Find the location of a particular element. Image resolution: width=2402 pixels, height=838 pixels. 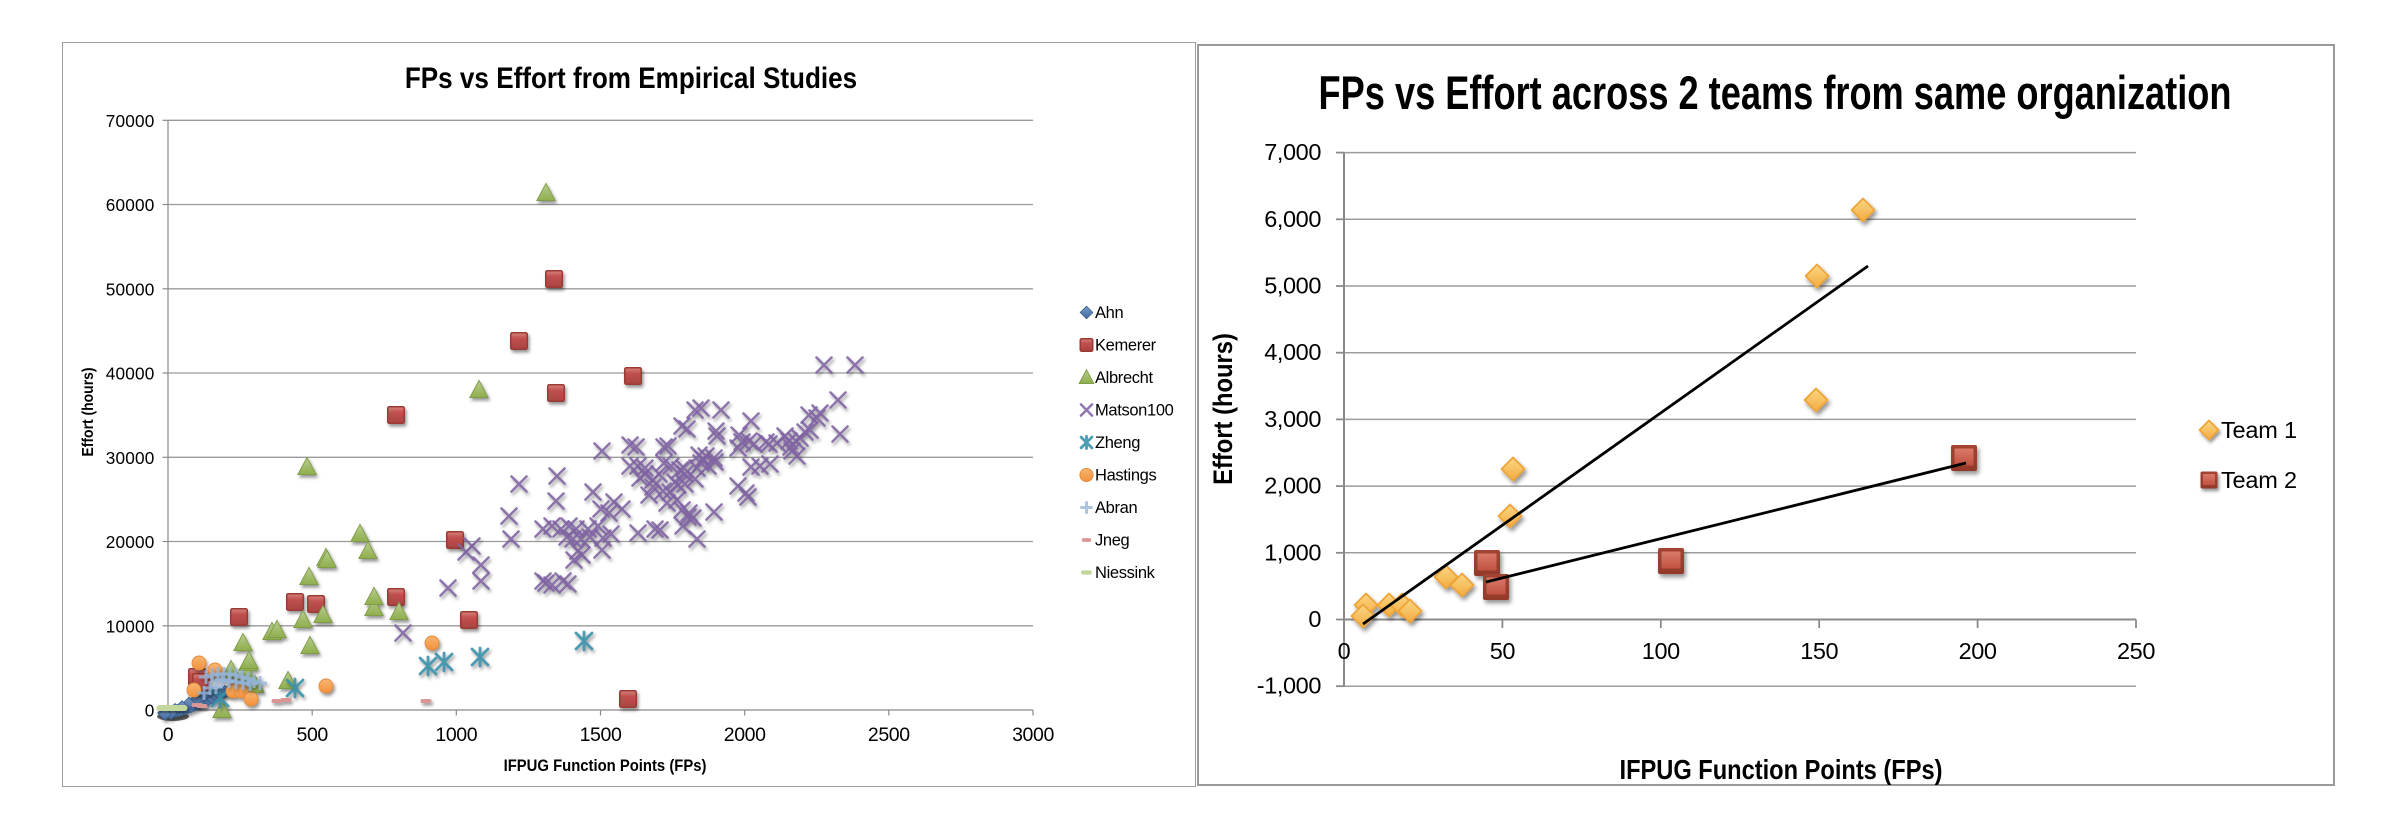

svg-text: 50 is located at coordinates (1503, 651).